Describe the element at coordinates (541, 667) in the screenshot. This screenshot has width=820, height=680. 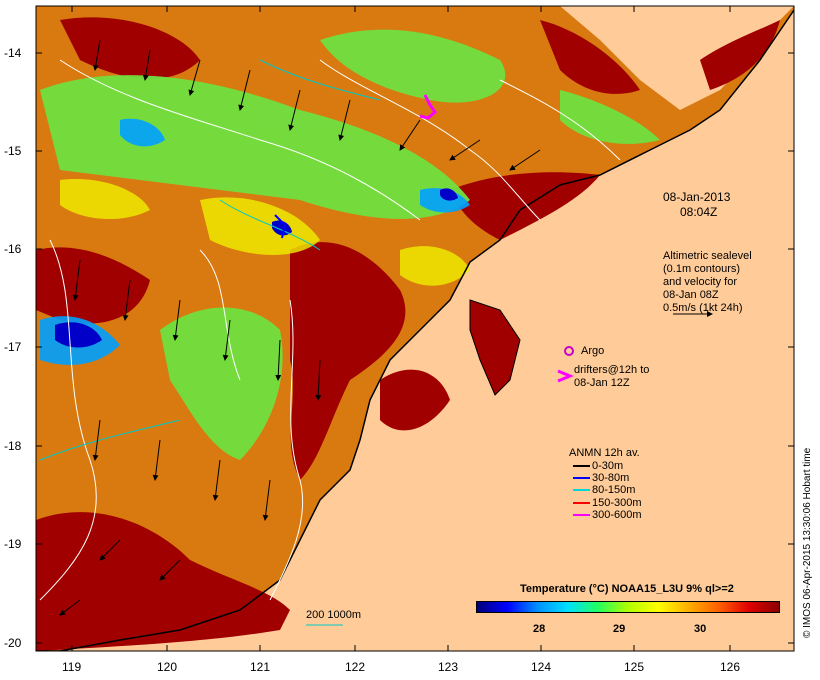
I see `x-tick-label: 124` at that location.